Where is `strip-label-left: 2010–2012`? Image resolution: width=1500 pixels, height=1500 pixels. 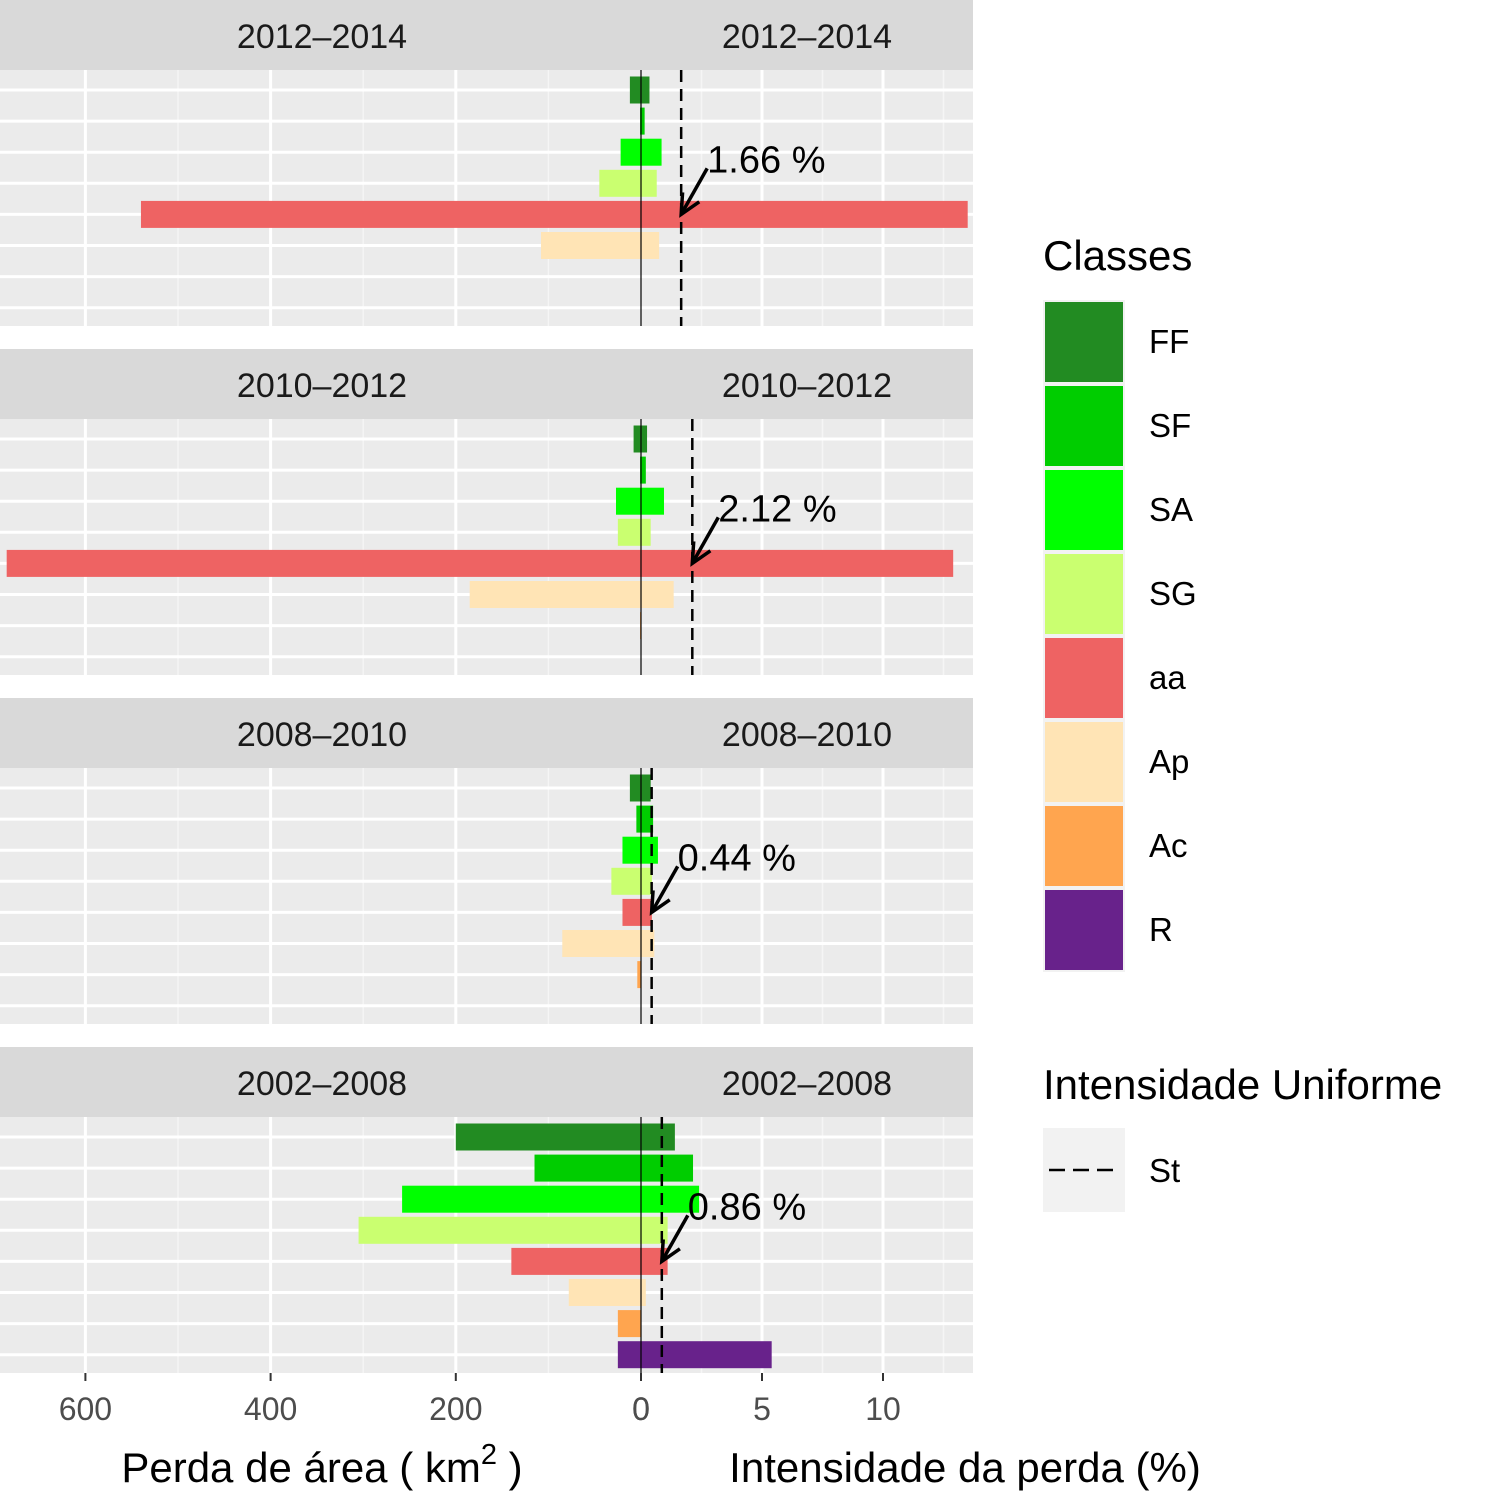
strip-label-left: 2010–2012 is located at coordinates (322, 386).